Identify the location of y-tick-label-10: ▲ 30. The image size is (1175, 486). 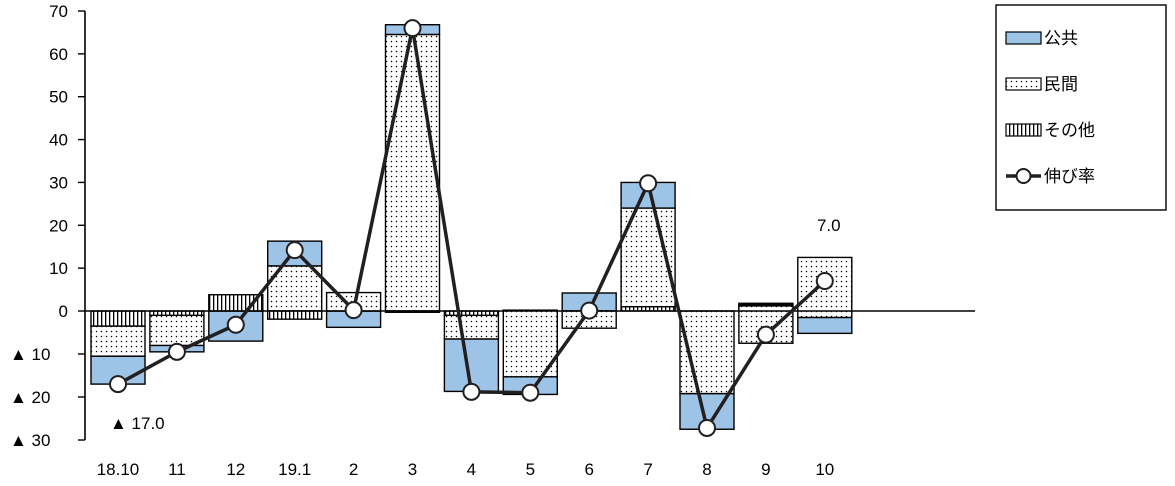
(30, 440).